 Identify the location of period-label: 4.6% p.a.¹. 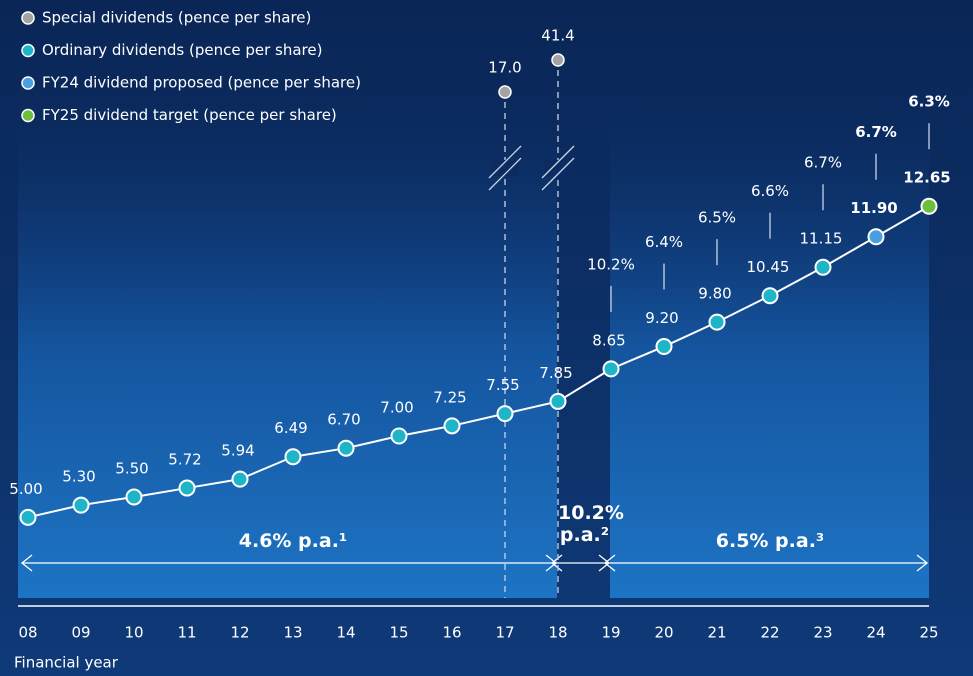
(293, 541).